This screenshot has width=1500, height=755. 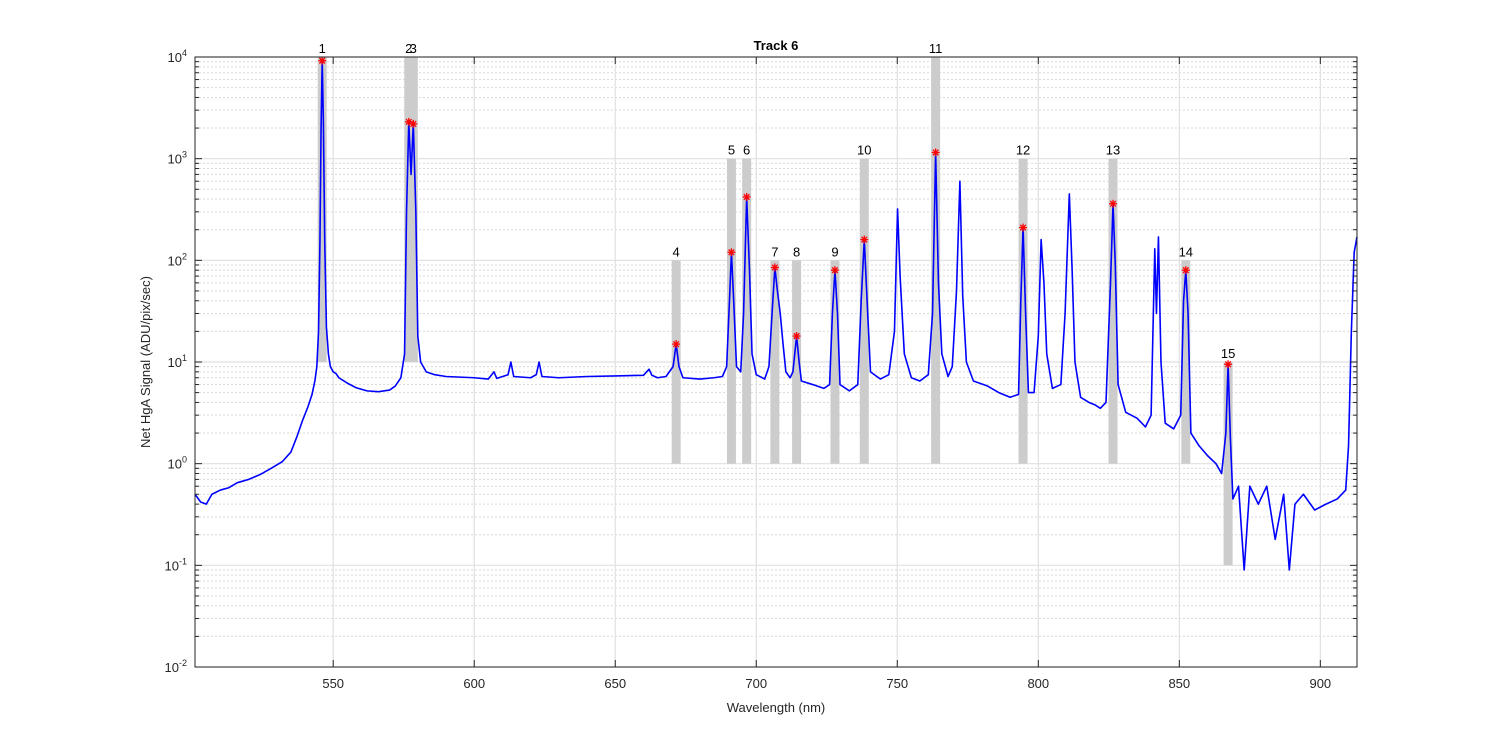 I want to click on y-tick-label: 10⁴, so click(x=177, y=56).